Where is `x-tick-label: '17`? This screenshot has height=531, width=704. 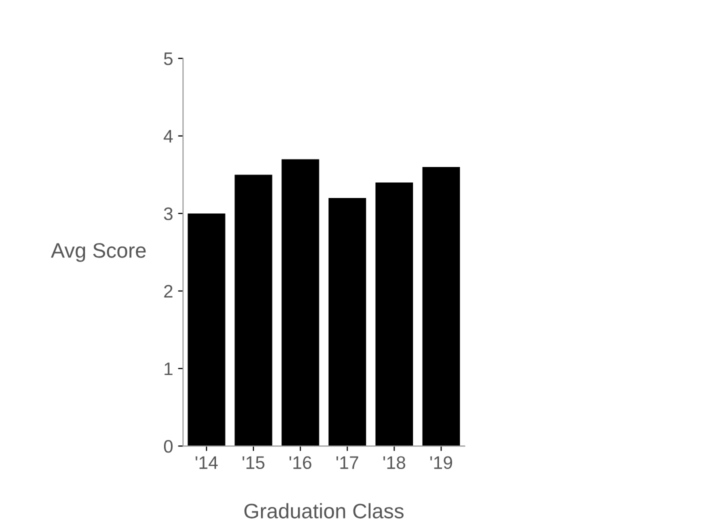 x-tick-label: '17 is located at coordinates (347, 462).